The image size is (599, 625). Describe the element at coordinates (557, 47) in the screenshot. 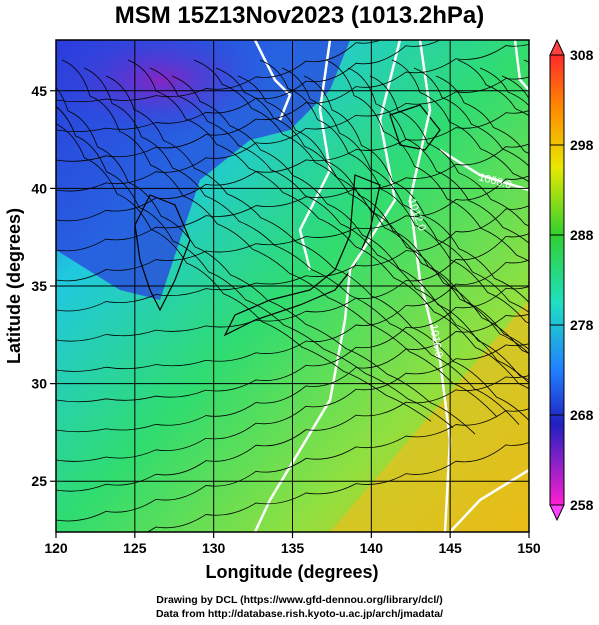

I see `colorbar-top-arrow` at that location.